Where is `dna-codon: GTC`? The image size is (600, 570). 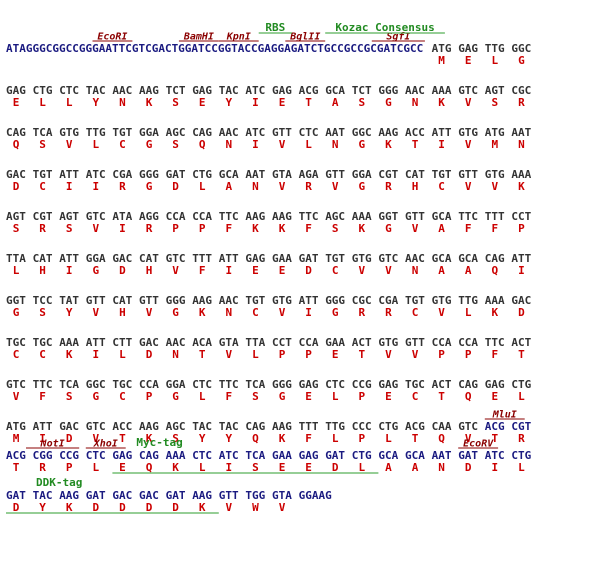
dna-codon: GTC is located at coordinates (176, 258).